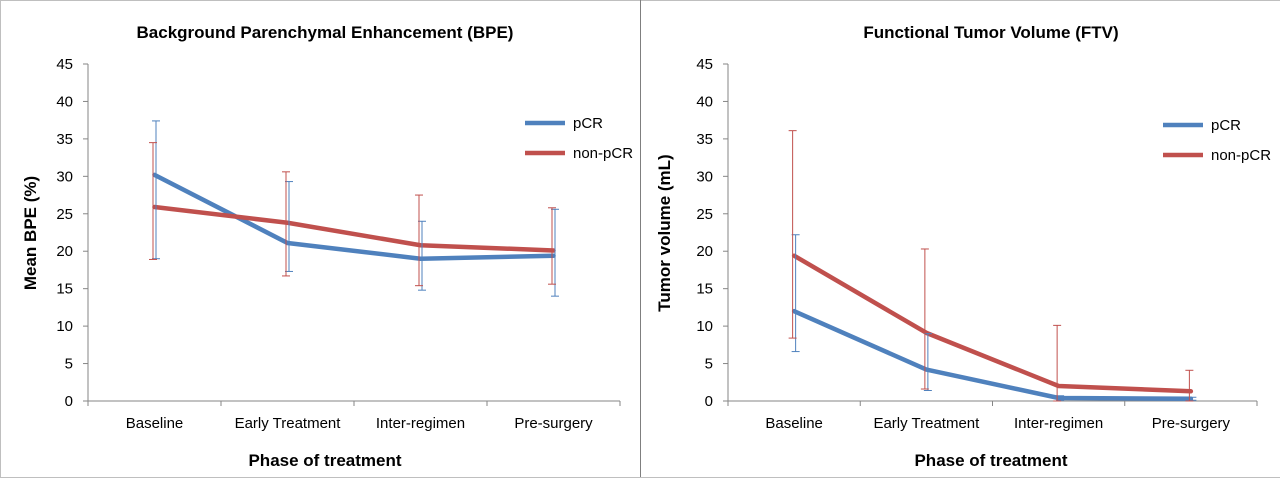 Image resolution: width=1280 pixels, height=478 pixels. What do you see at coordinates (640, 238) in the screenshot?
I see `panel-divider` at bounding box center [640, 238].